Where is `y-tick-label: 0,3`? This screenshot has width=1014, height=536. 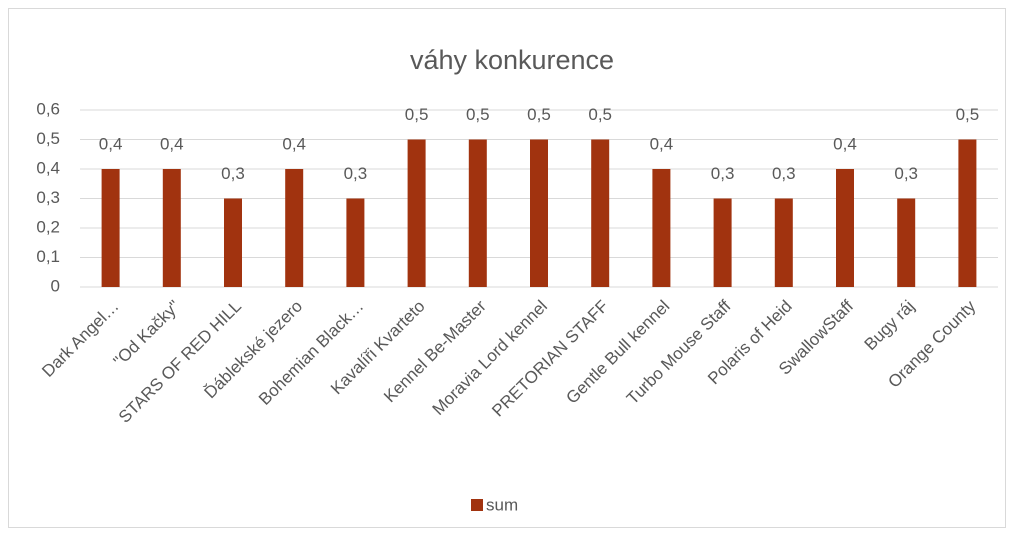
y-tick-label: 0,3 is located at coordinates (48, 197).